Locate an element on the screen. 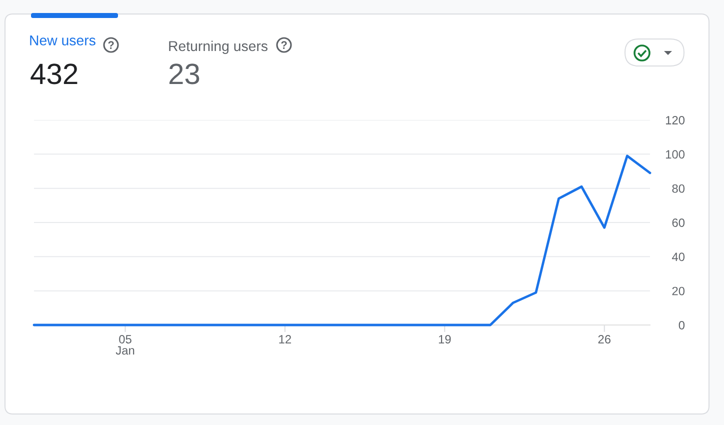 This screenshot has height=425, width=724. x-tick-label: 19 is located at coordinates (444, 339).